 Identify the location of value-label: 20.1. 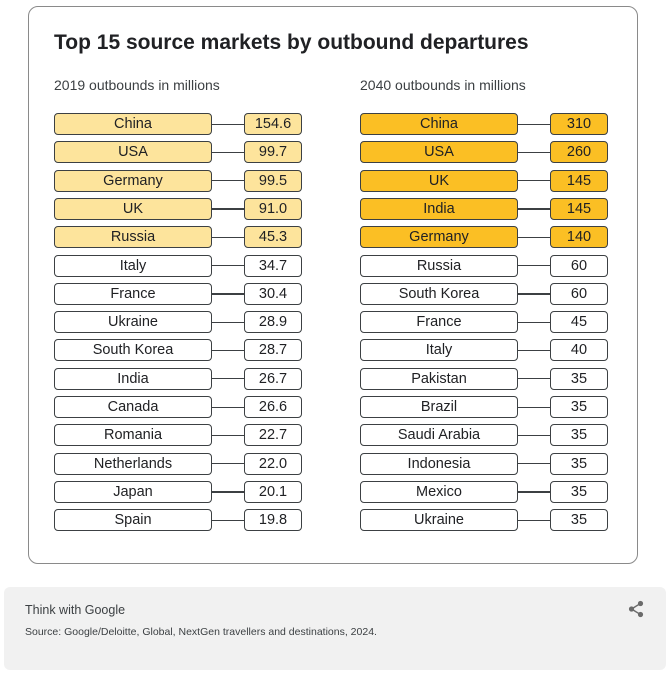
(273, 491).